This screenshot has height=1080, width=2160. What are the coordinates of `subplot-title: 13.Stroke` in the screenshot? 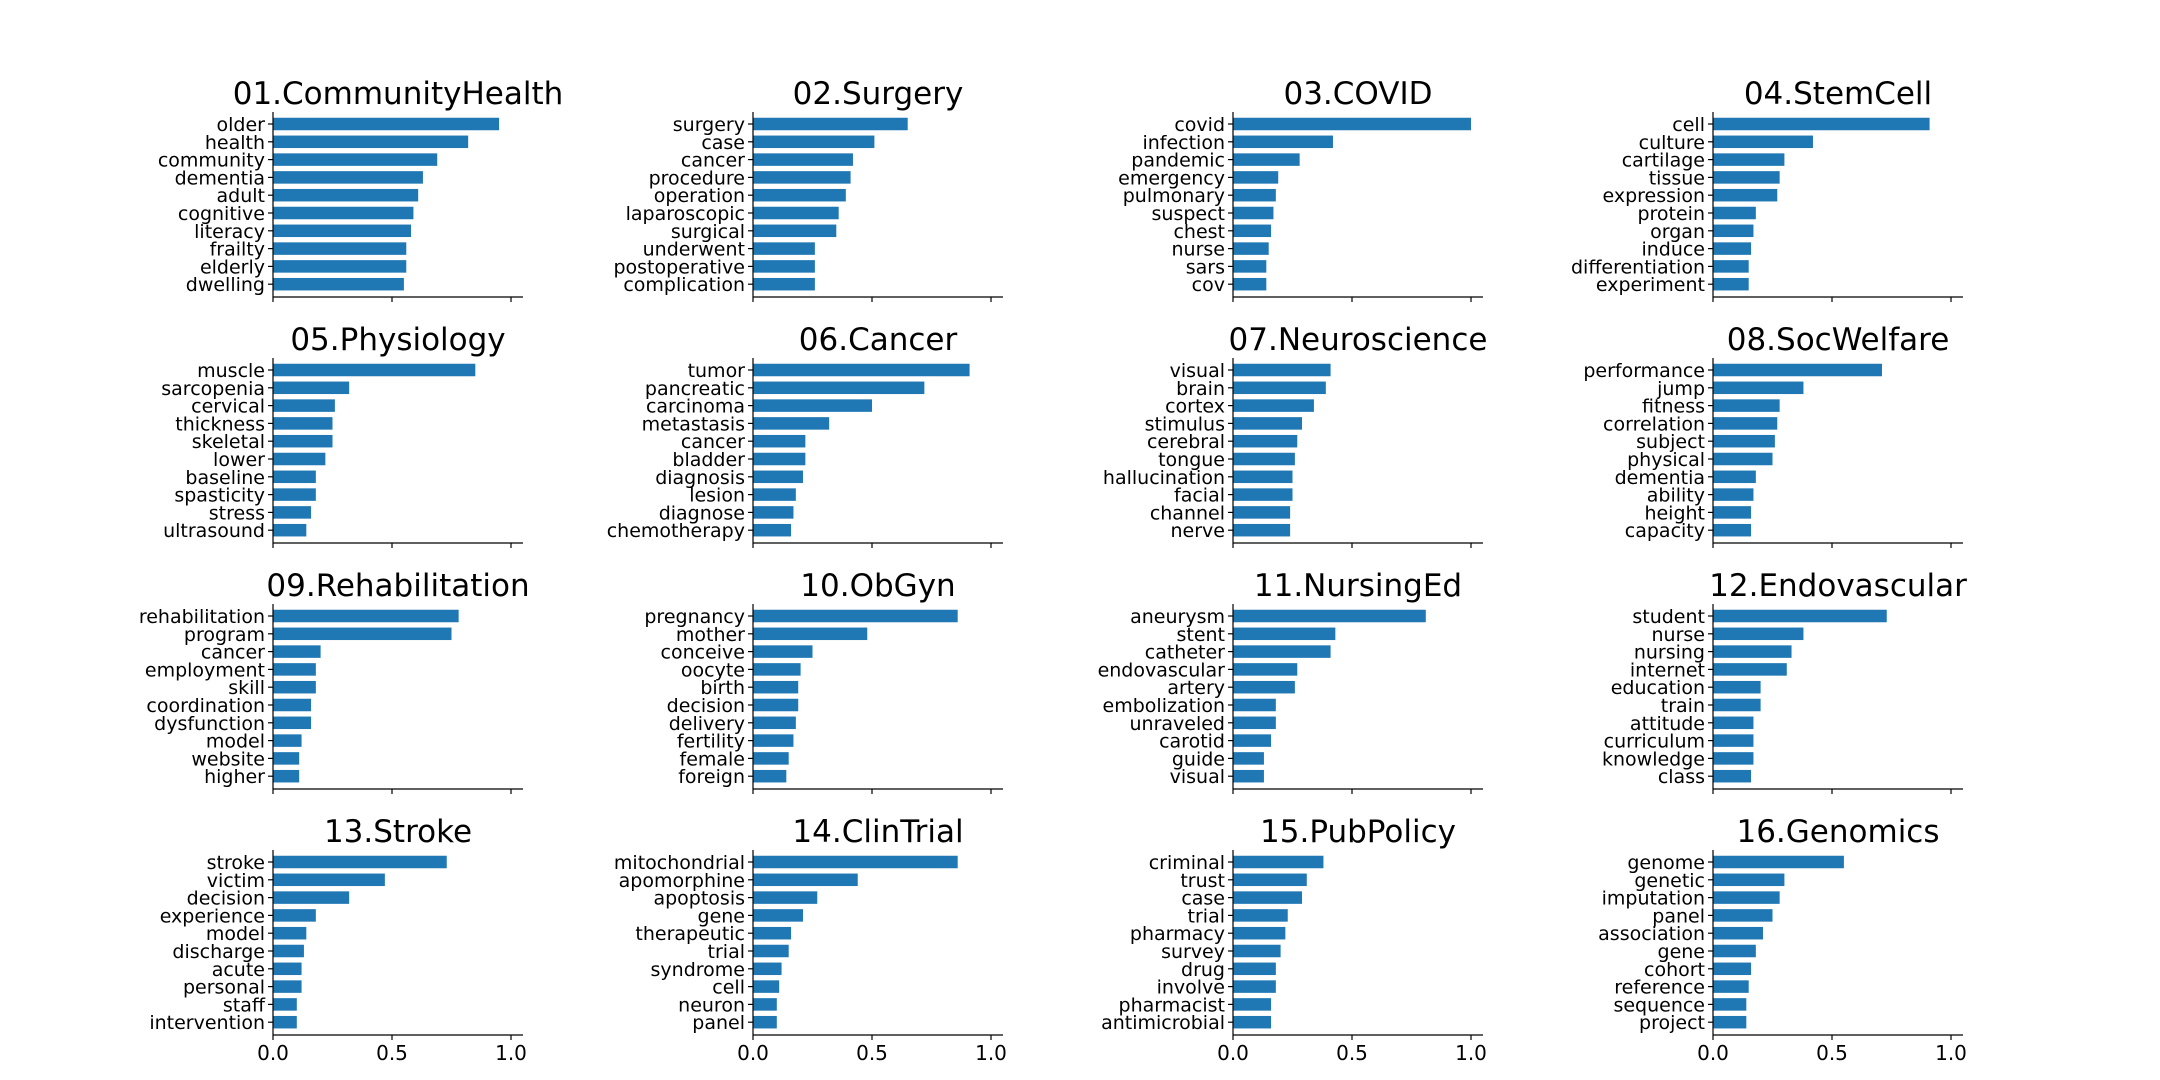 It's located at (398, 832).